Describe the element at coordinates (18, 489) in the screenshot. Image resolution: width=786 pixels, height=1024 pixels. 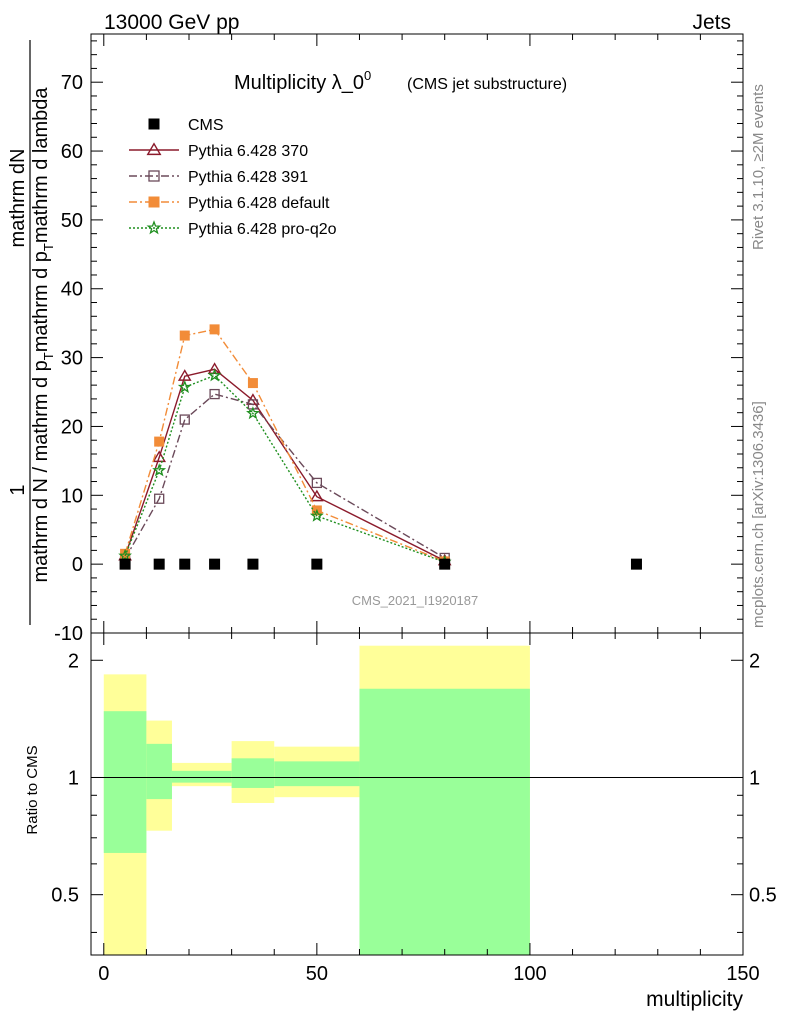
I see `ylabel-one: 1` at that location.